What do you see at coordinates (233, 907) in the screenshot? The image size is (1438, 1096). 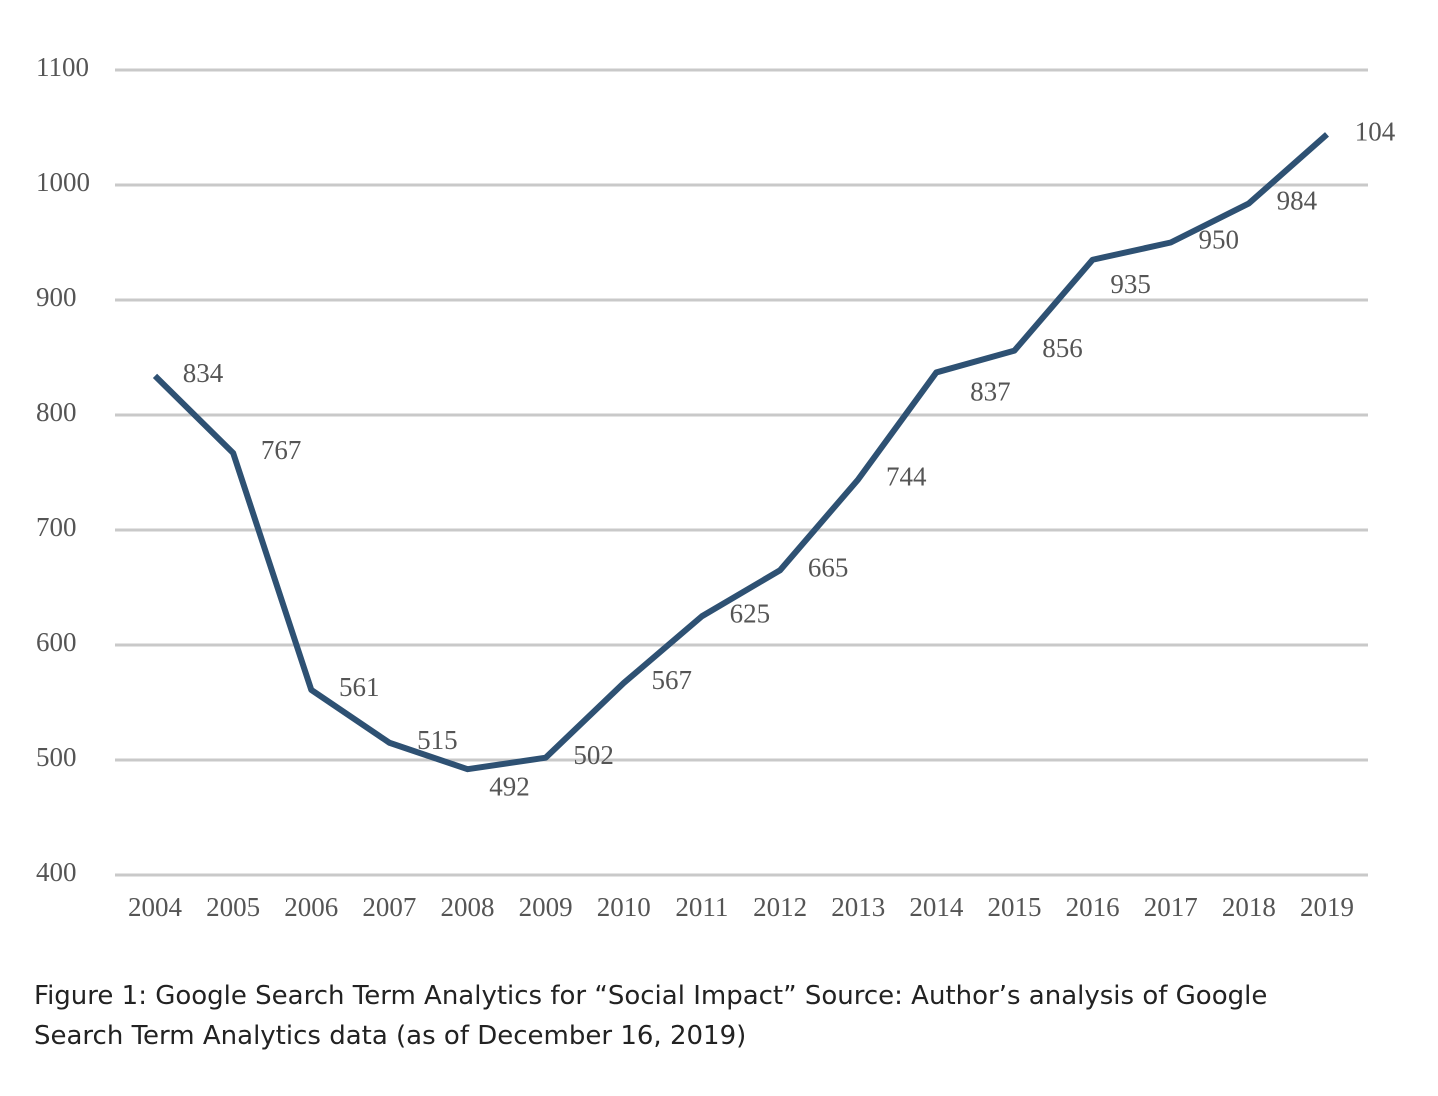 I see `x-tick-label: 2005` at bounding box center [233, 907].